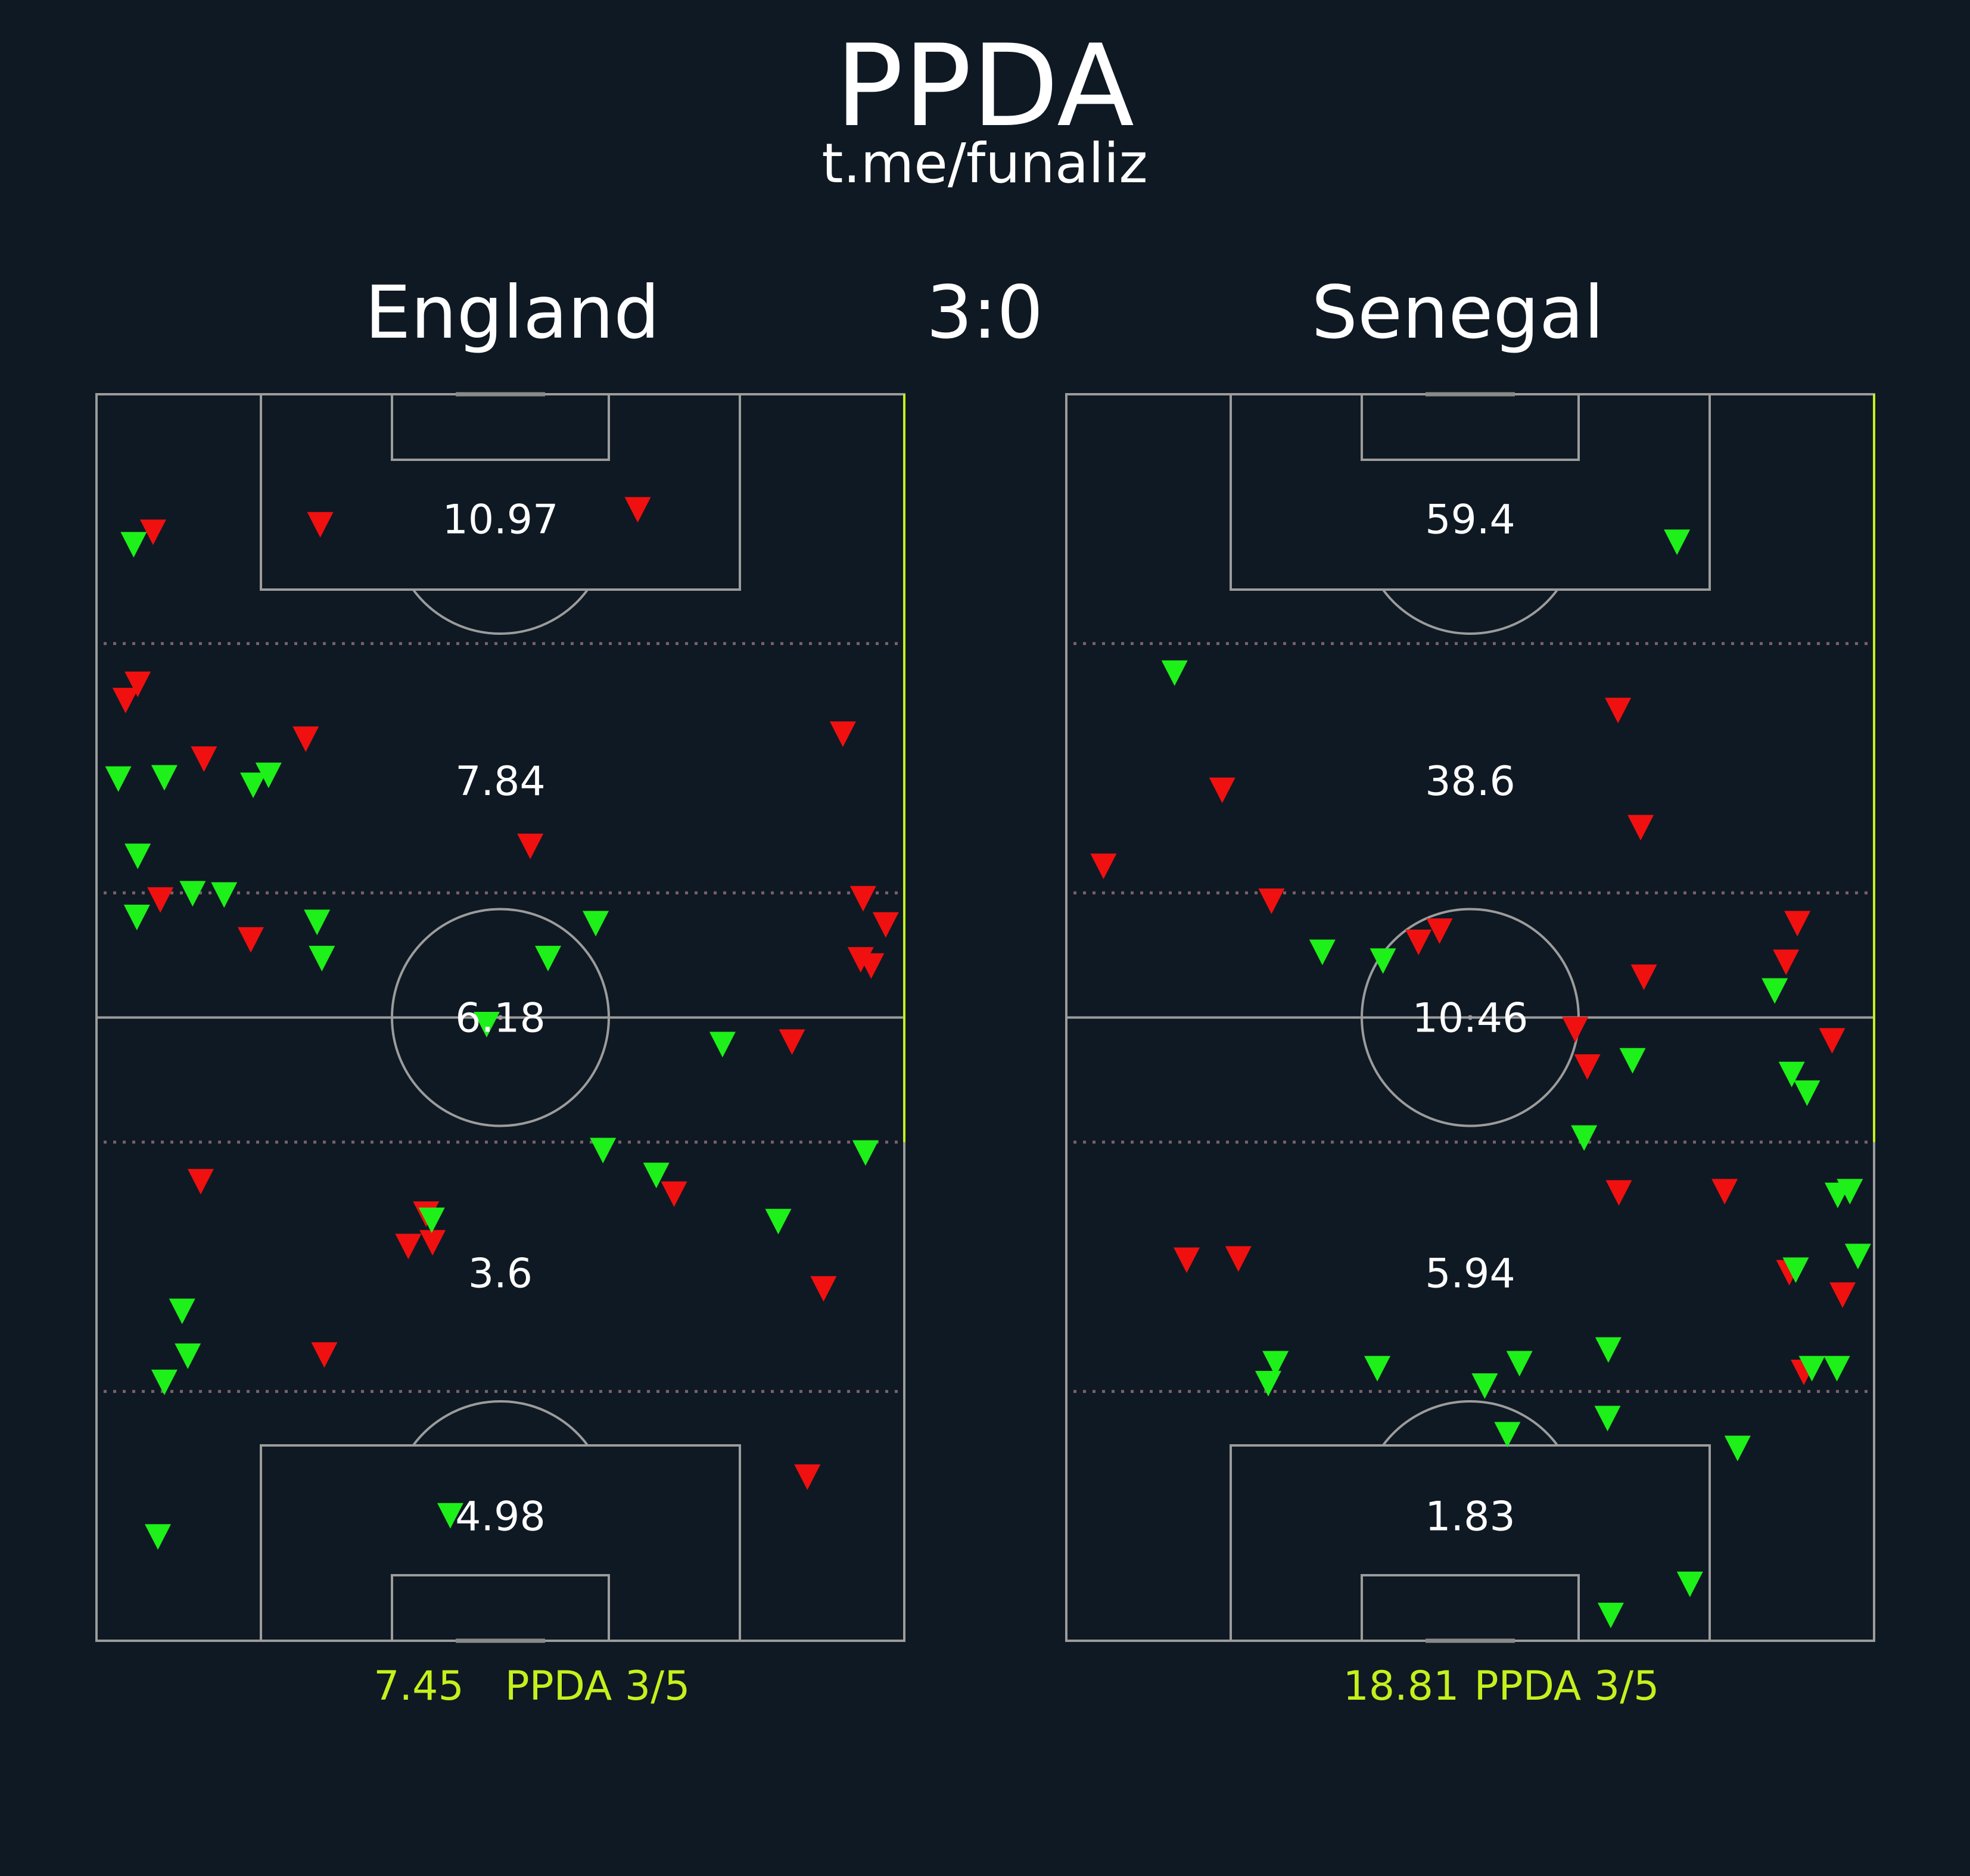 This screenshot has height=1876, width=1970. What do you see at coordinates (500, 1517) in the screenshot?
I see `zone-ppda-value: 4.98` at bounding box center [500, 1517].